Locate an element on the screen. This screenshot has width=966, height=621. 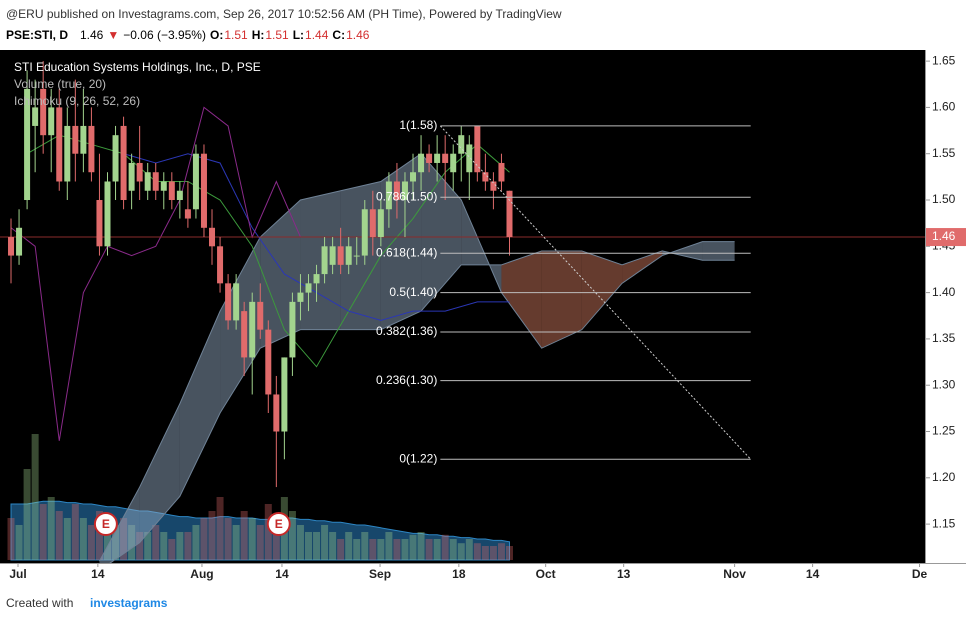
header-value: 1.44 is located at coordinates (317, 35).